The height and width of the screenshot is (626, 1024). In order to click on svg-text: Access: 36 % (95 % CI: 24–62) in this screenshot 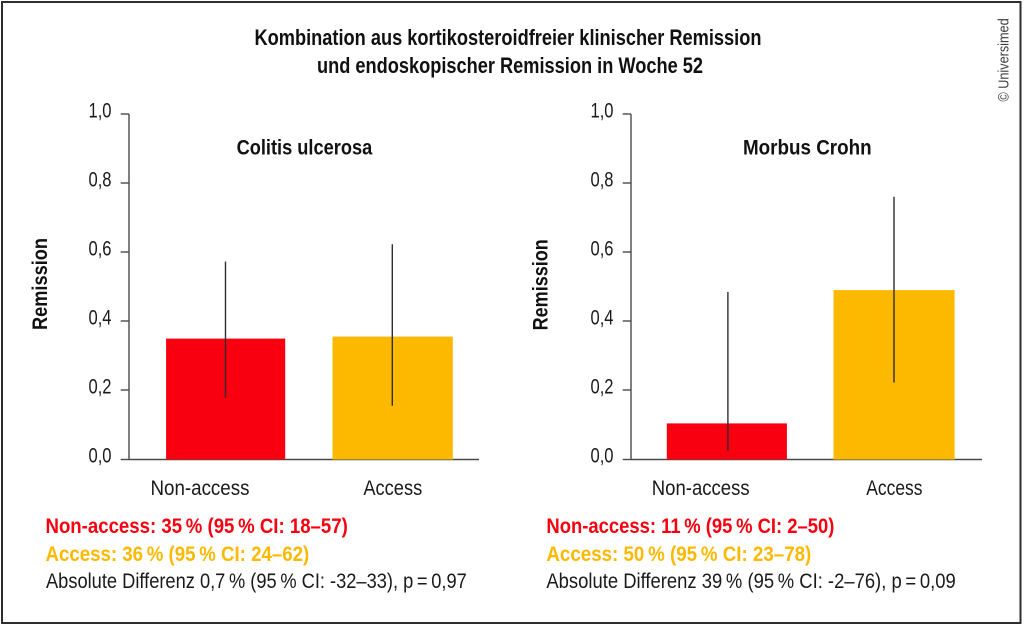, I will do `click(178, 554)`.